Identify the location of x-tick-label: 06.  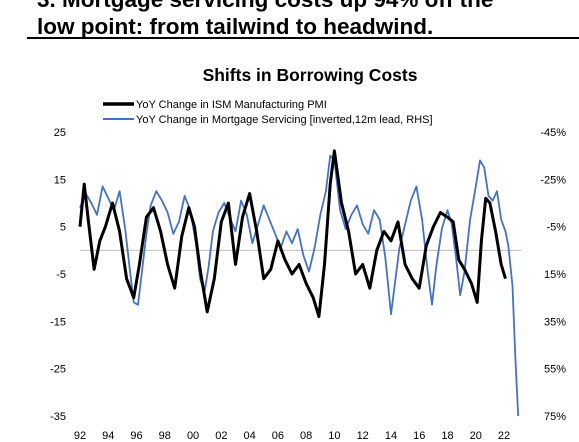
(278, 436).